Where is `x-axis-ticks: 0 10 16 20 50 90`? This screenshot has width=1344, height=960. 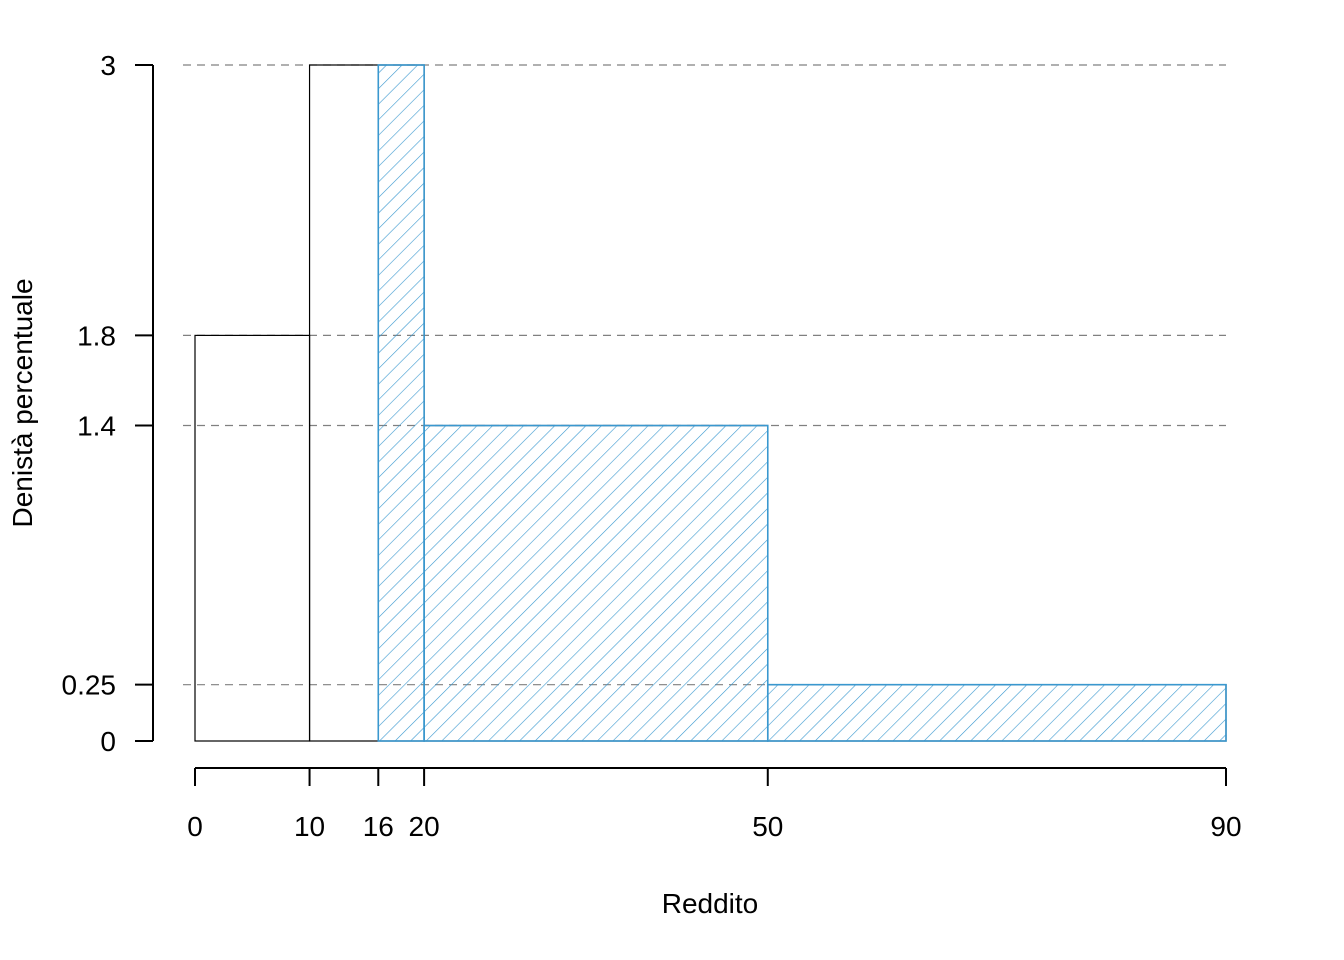
x-axis-ticks: 0 10 16 20 50 90 is located at coordinates (714, 805).